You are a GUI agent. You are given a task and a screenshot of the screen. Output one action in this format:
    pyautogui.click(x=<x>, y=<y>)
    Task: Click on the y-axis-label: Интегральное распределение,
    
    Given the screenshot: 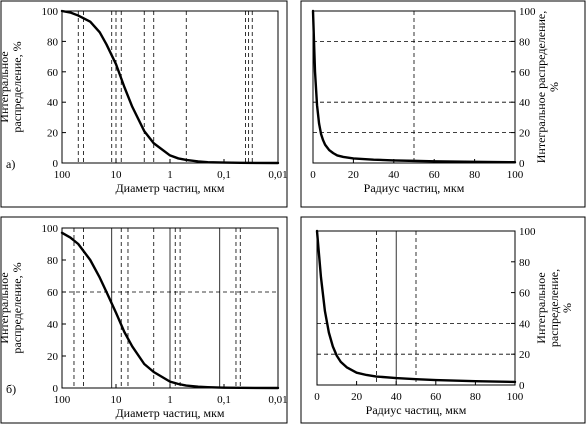 What is the action you would take?
    pyautogui.click(x=541, y=87)
    